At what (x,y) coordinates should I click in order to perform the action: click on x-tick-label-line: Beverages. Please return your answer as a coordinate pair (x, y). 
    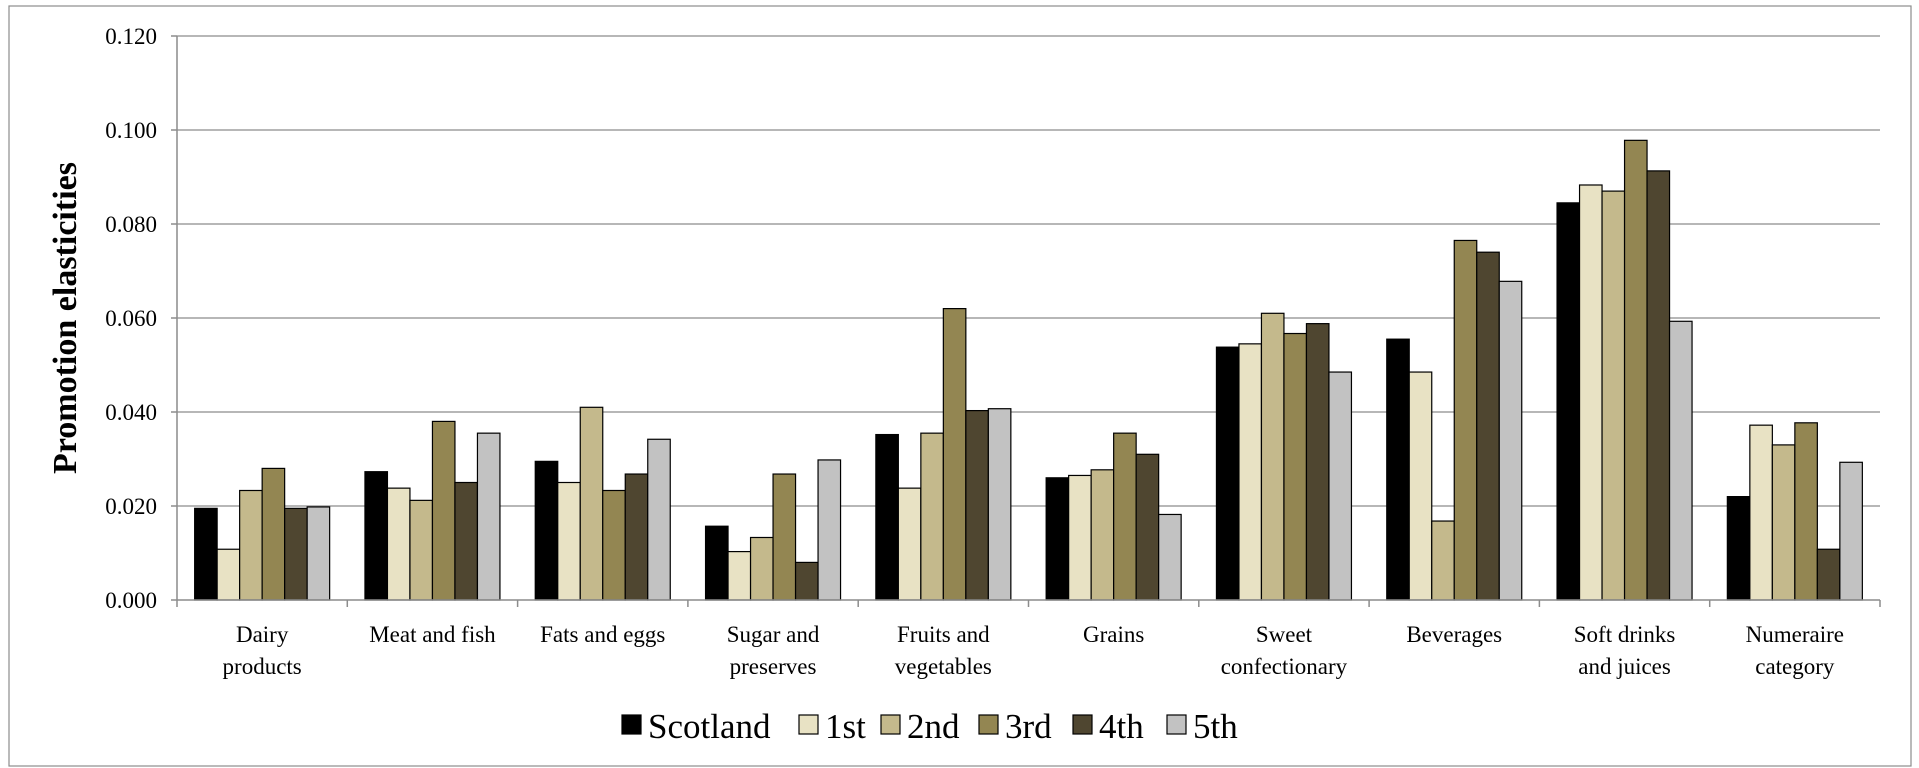
    Looking at the image, I should click on (1454, 634).